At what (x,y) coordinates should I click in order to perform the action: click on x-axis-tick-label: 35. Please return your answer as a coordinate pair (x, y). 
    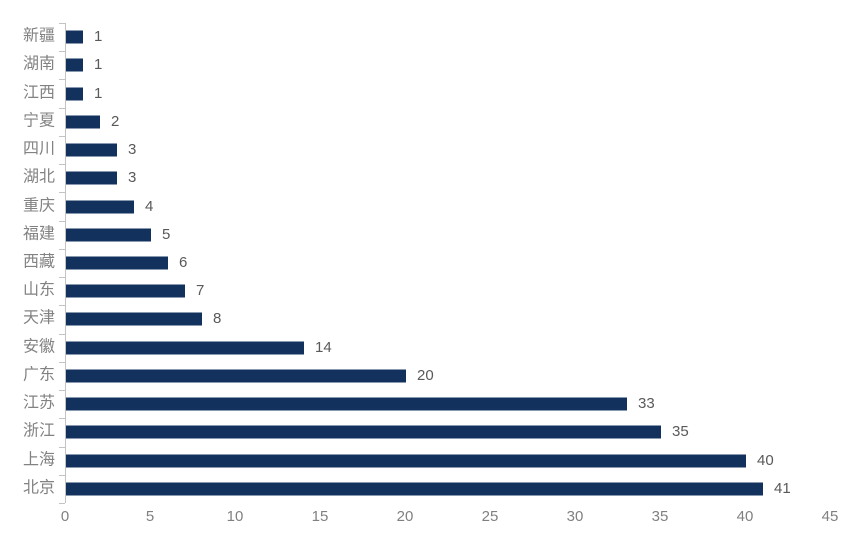
    Looking at the image, I should click on (660, 516).